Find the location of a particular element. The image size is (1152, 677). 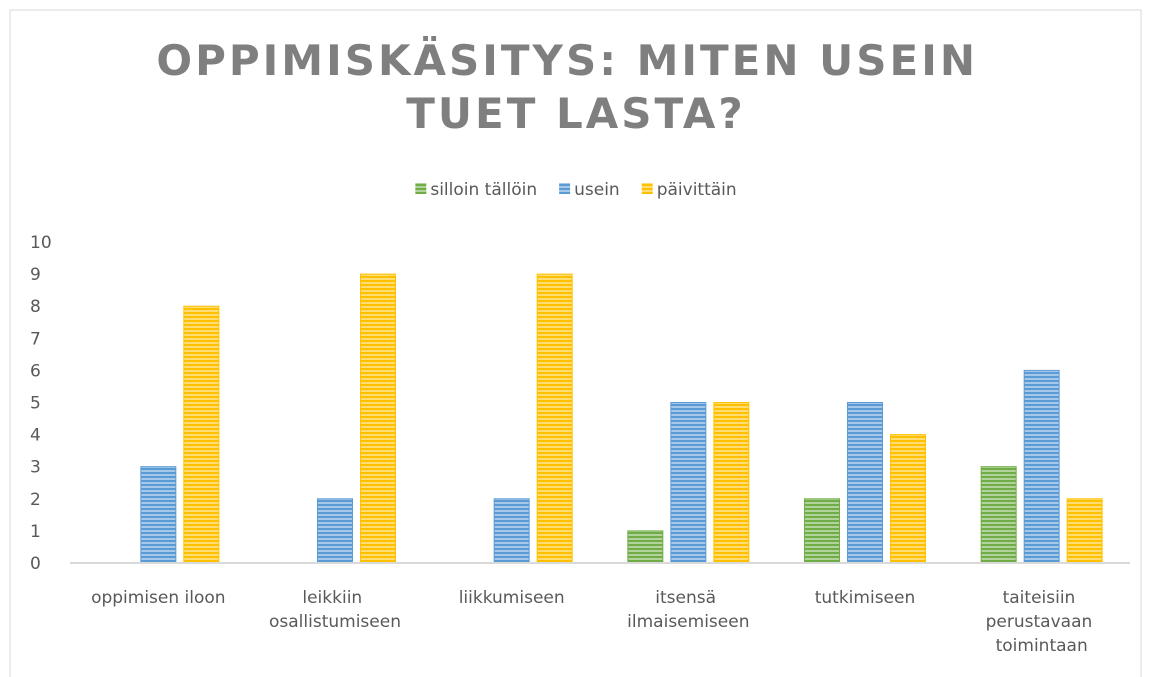

y-tick-label: 8 is located at coordinates (35, 307).